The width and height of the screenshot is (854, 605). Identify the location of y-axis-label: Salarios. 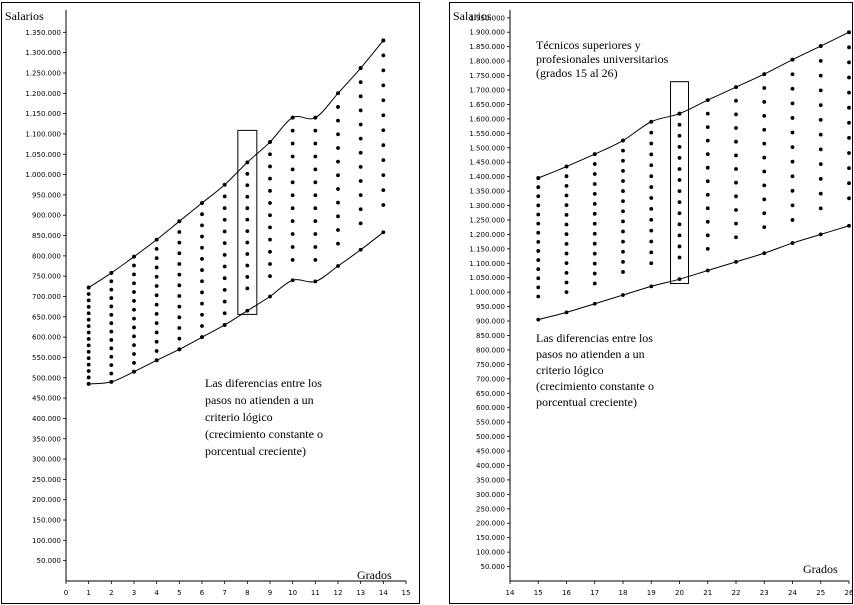
(24, 16).